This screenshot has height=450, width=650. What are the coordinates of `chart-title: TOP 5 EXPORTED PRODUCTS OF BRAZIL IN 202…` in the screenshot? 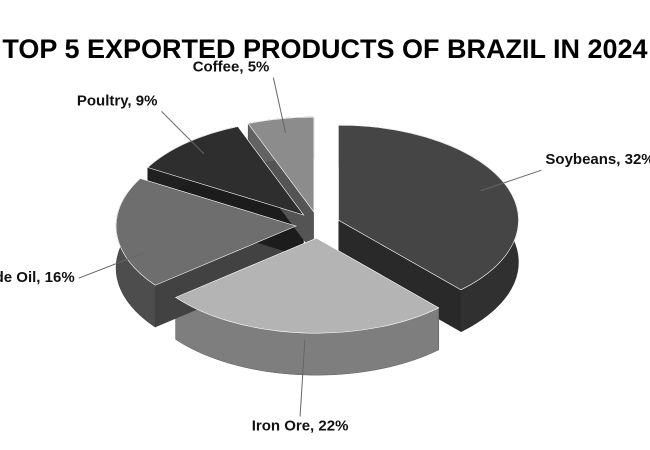 It's located at (324, 49).